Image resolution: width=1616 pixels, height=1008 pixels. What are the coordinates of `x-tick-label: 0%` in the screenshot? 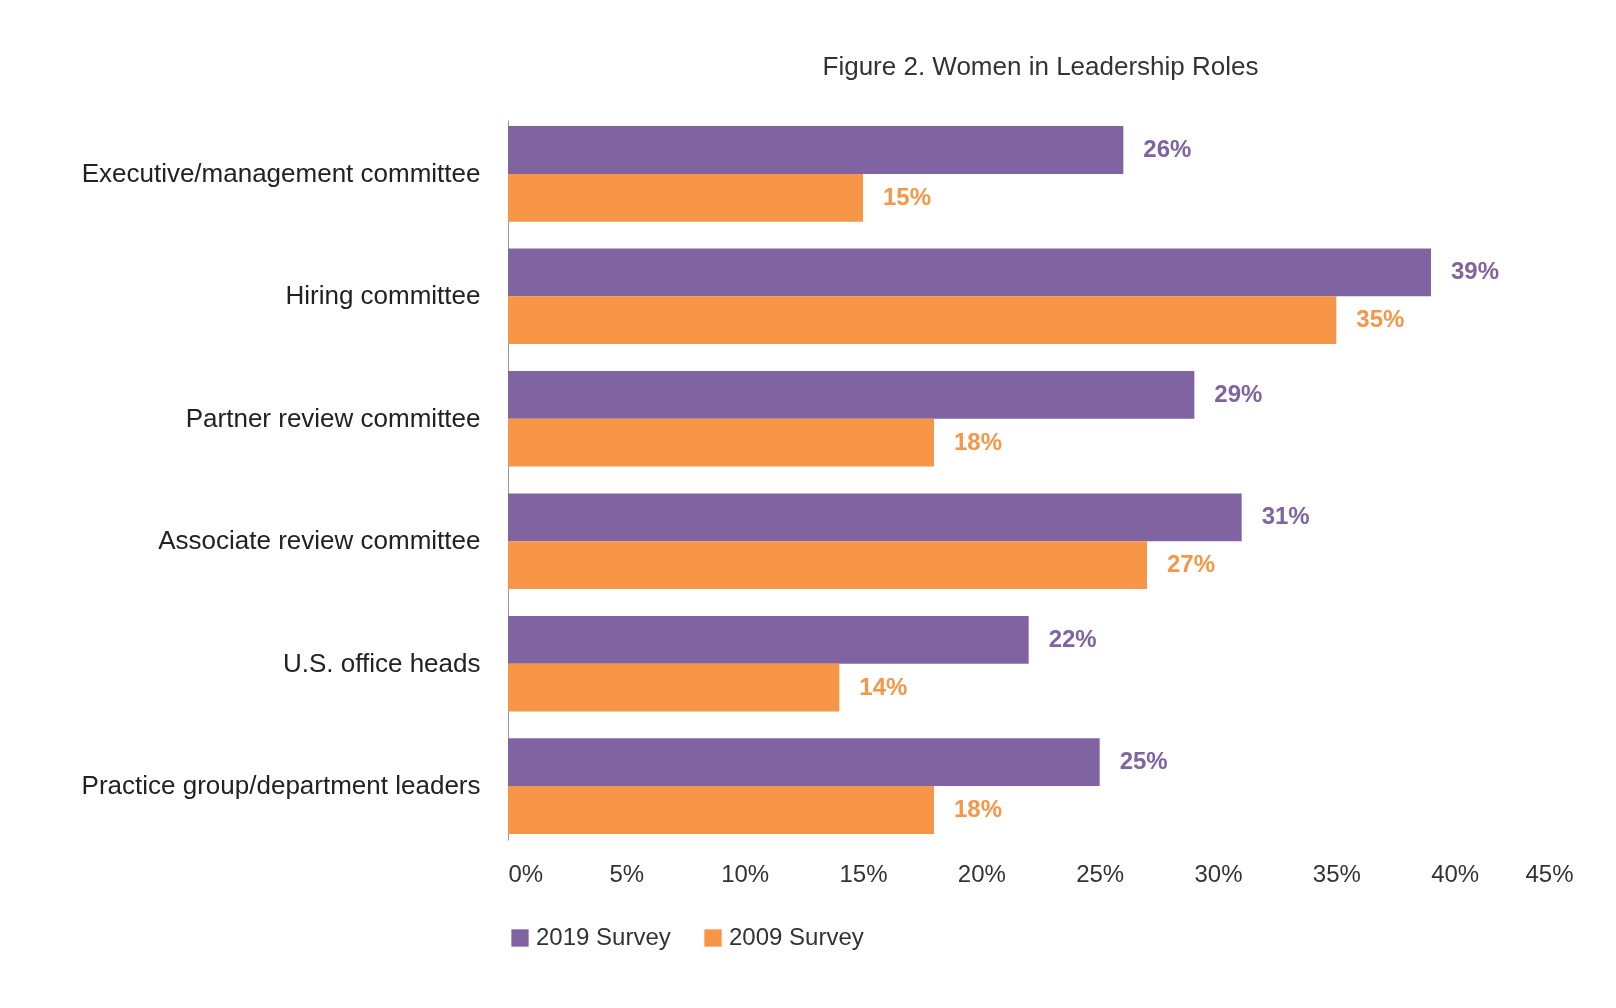 It's located at (526, 873).